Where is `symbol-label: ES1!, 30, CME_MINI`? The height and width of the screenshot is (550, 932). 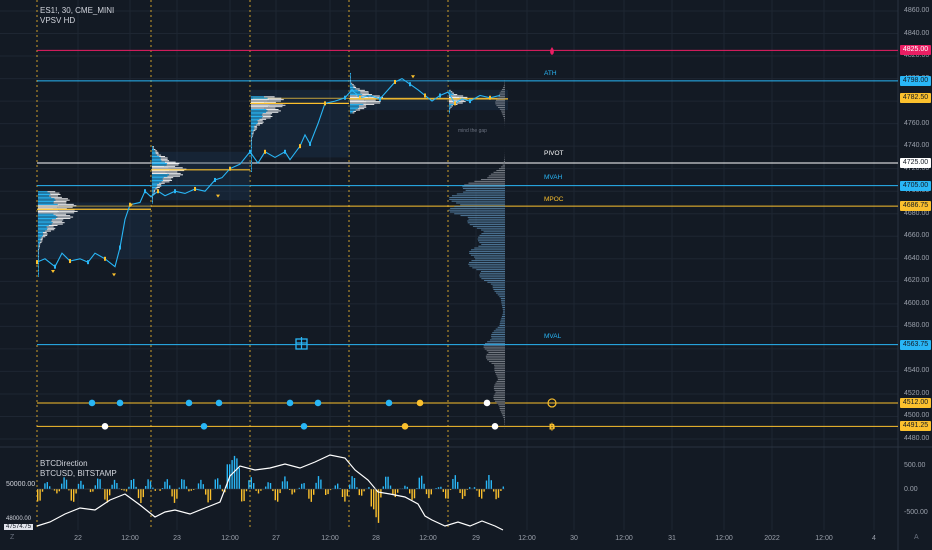
symbol-label: ES1!, 30, CME_MINI is located at coordinates (77, 10).